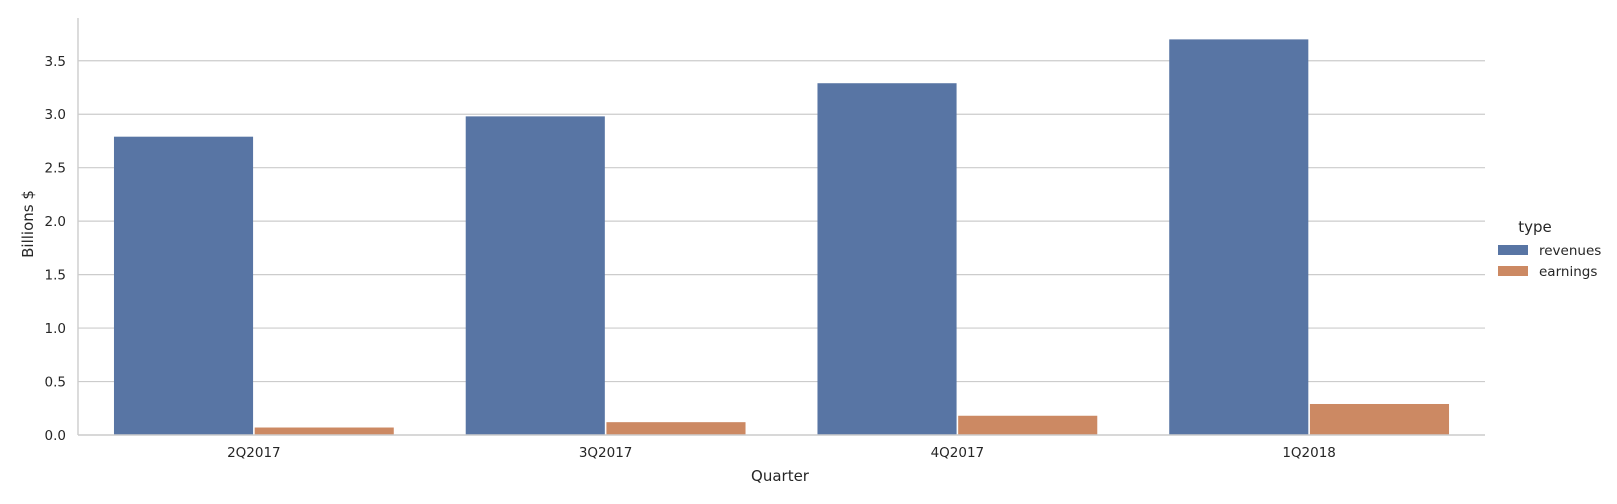  Describe the element at coordinates (1513, 250) in the screenshot. I see `legend-swatch-revenues` at that location.